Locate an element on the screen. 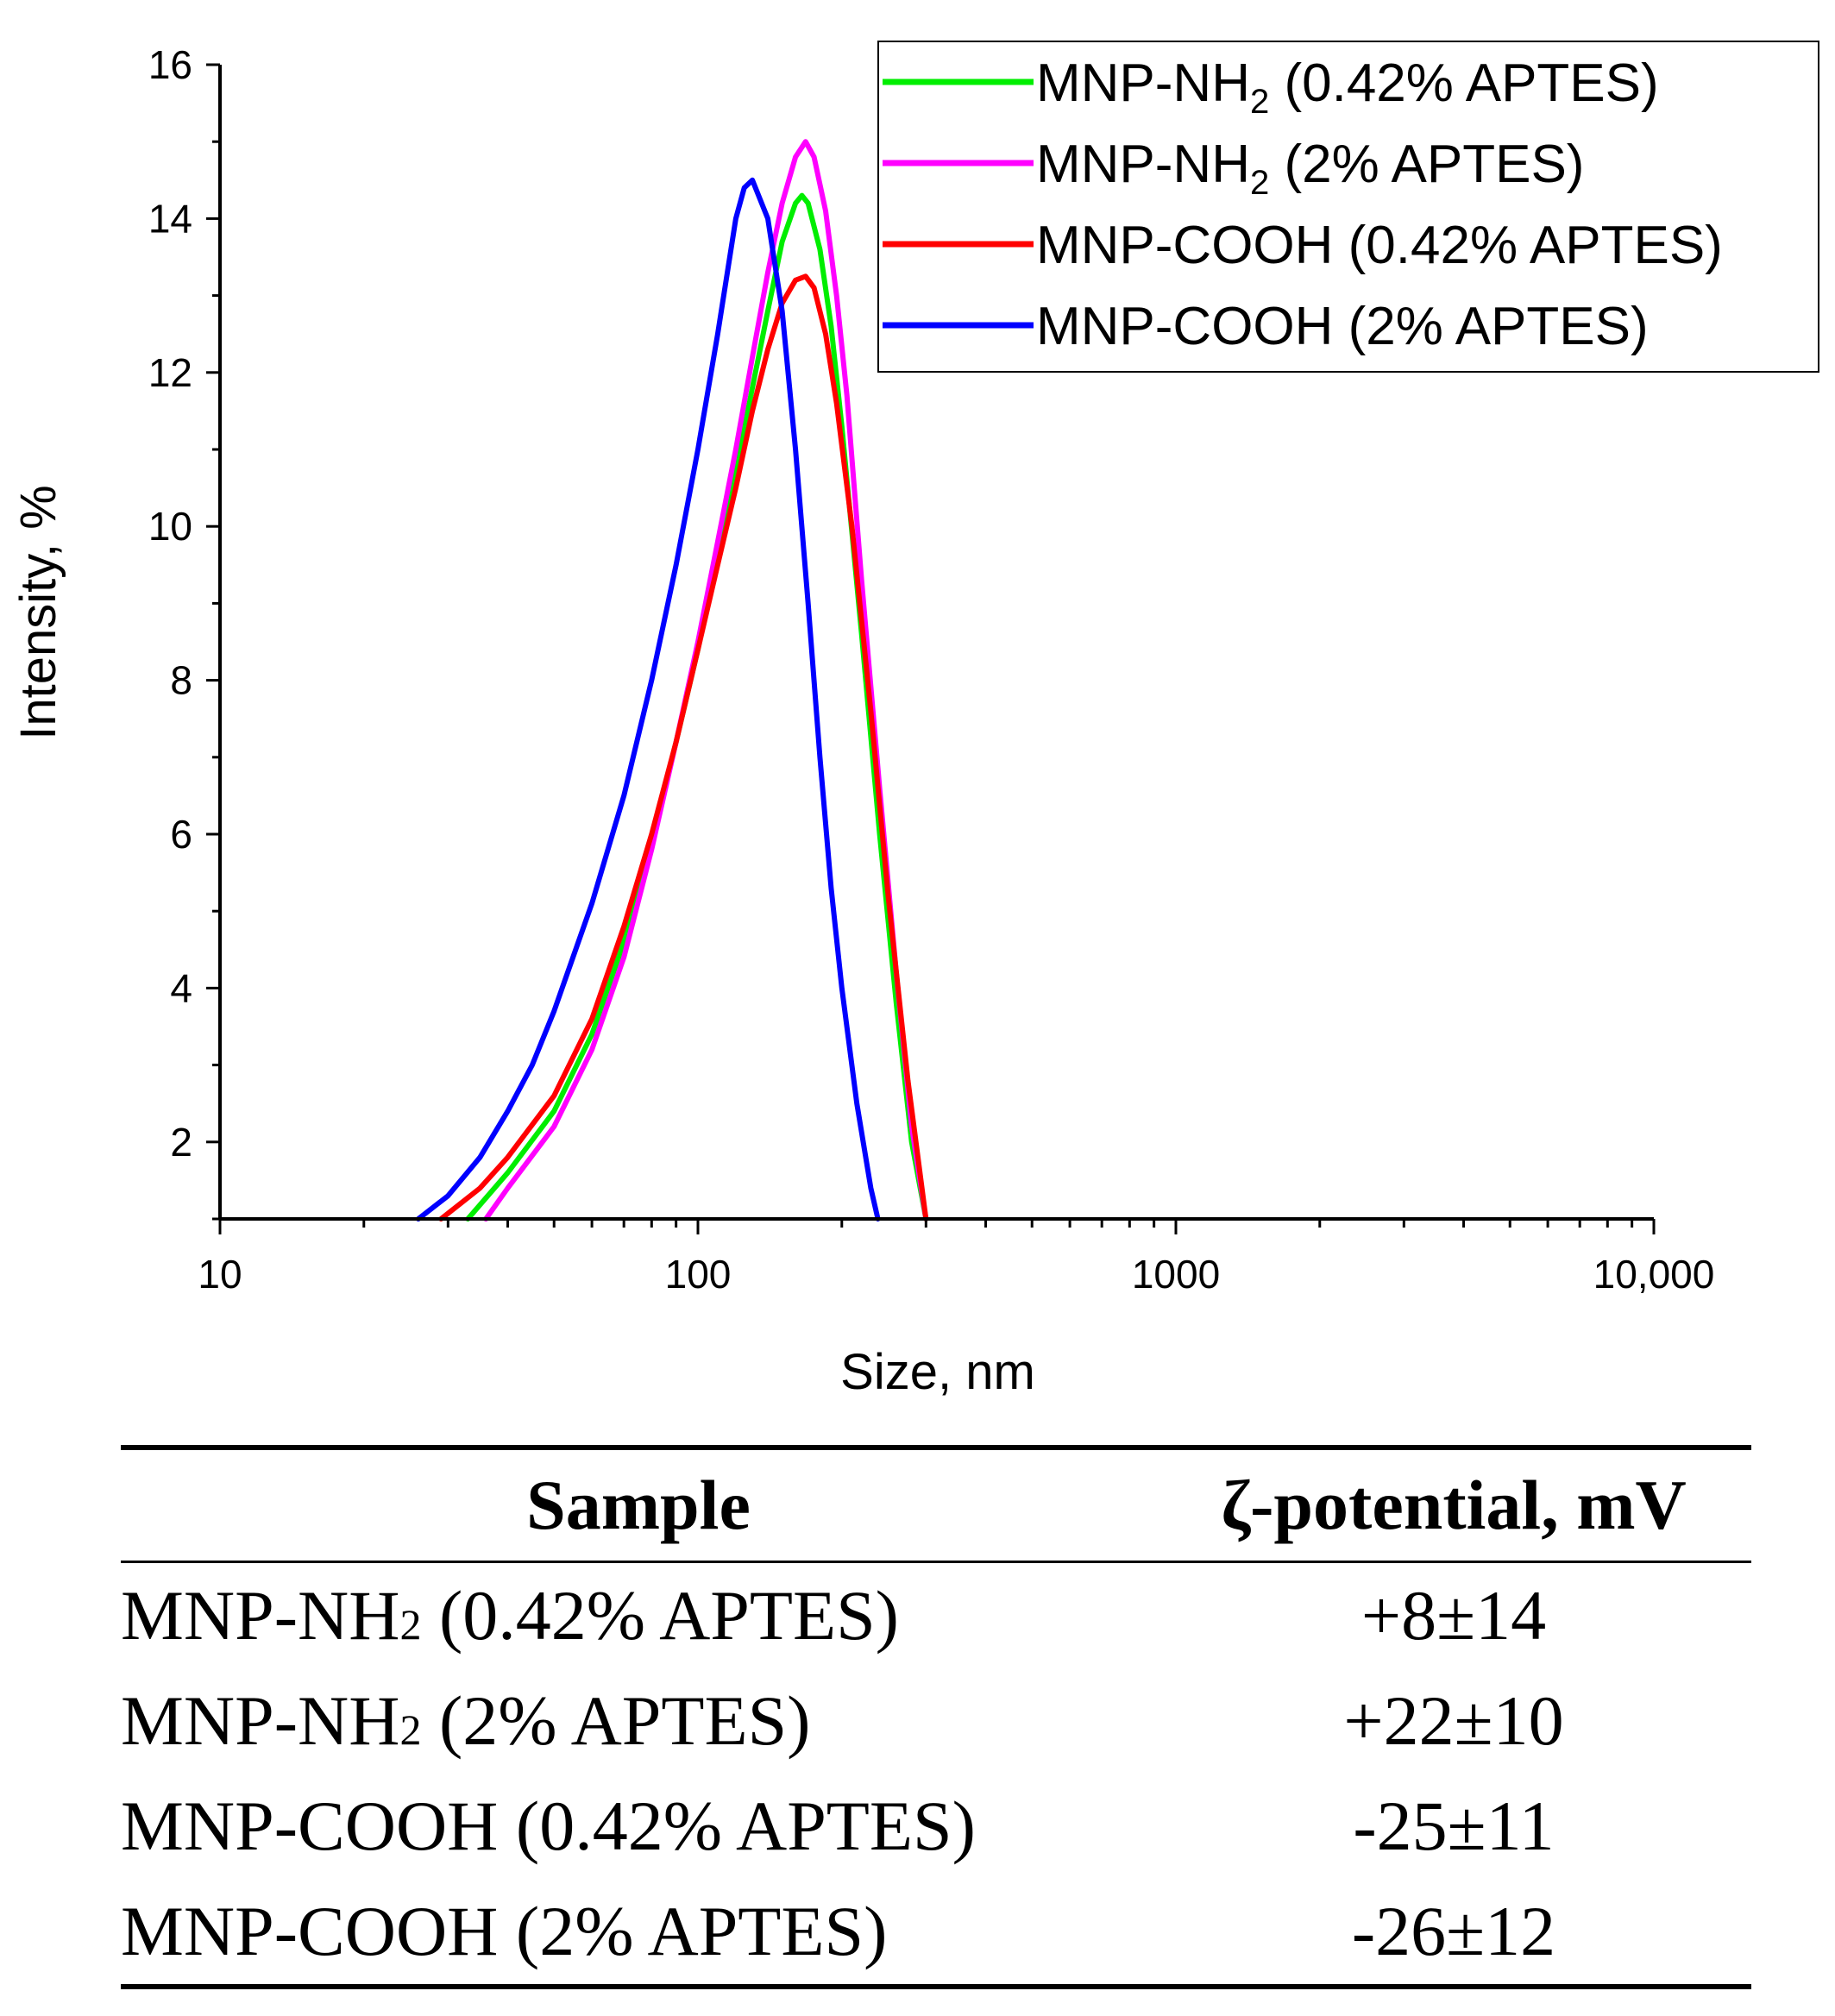 The height and width of the screenshot is (2016, 1835). table-row: MNP-NH2 (2% APTES) +22±10 is located at coordinates (936, 1721).